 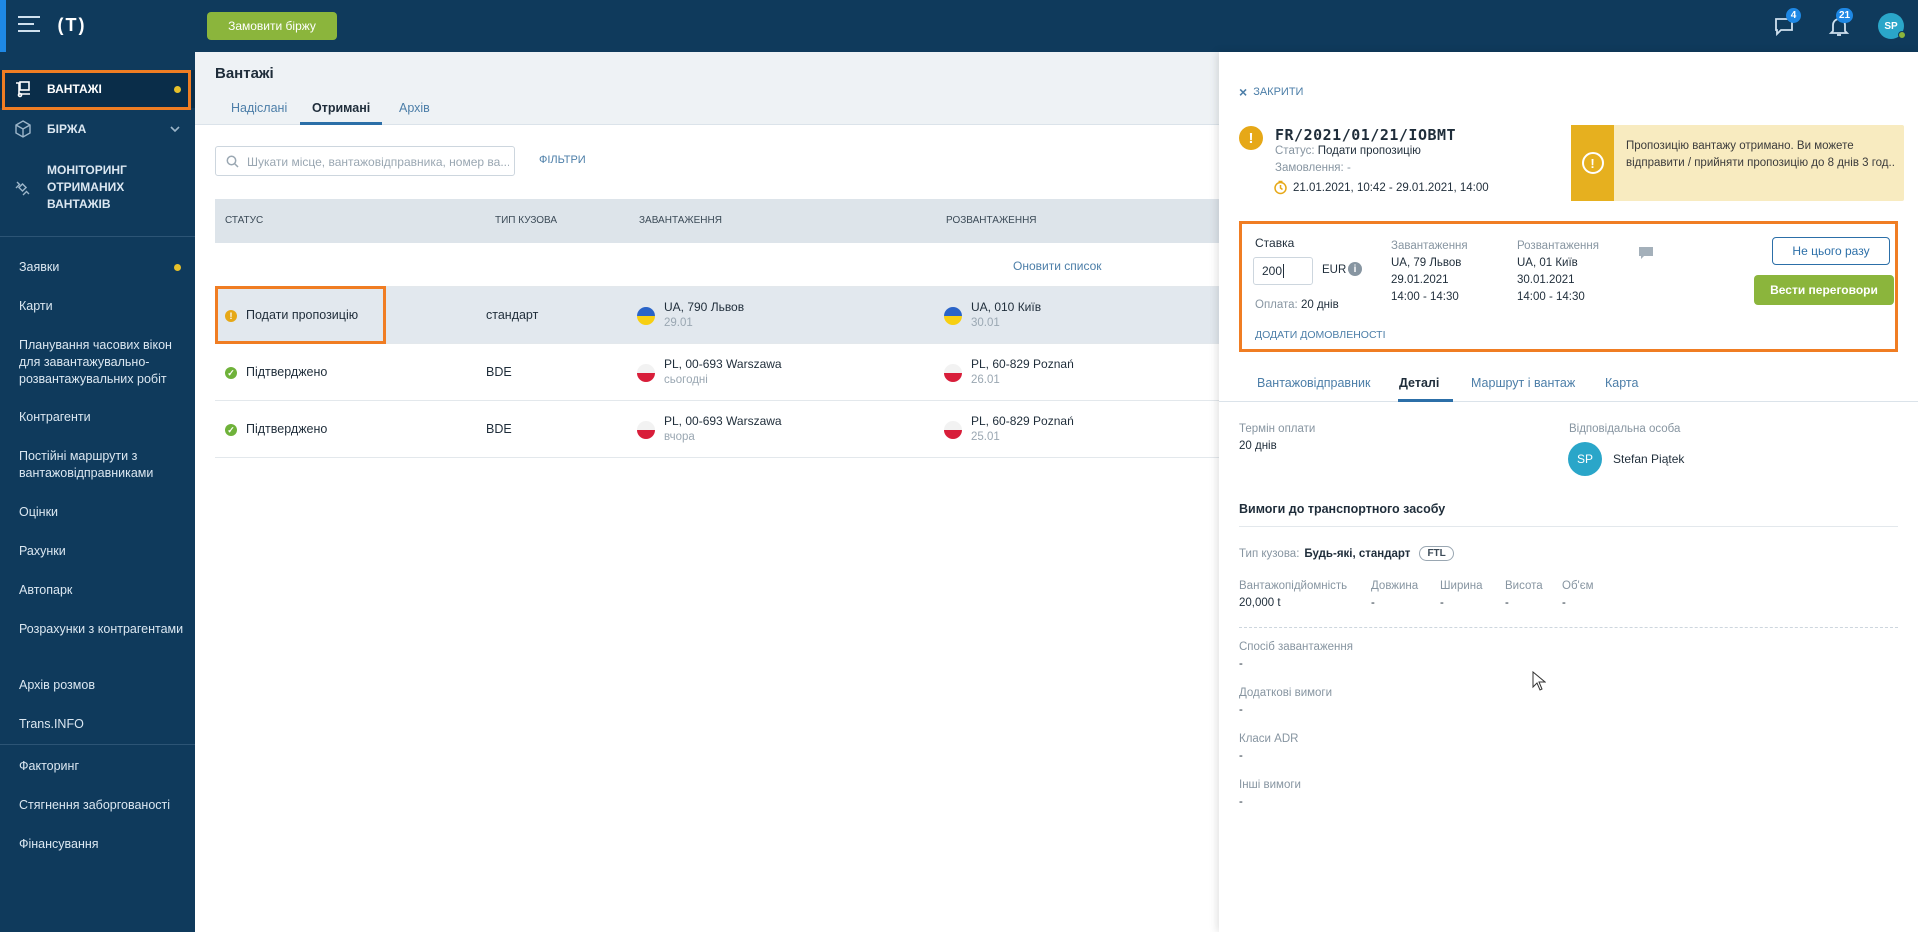 What do you see at coordinates (1646, 253) in the screenshot?
I see `comment-icon` at bounding box center [1646, 253].